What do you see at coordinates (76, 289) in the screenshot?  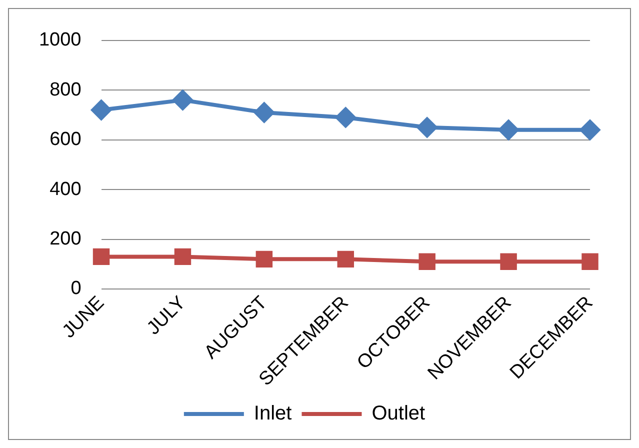 I see `y-tick-label: 0` at bounding box center [76, 289].